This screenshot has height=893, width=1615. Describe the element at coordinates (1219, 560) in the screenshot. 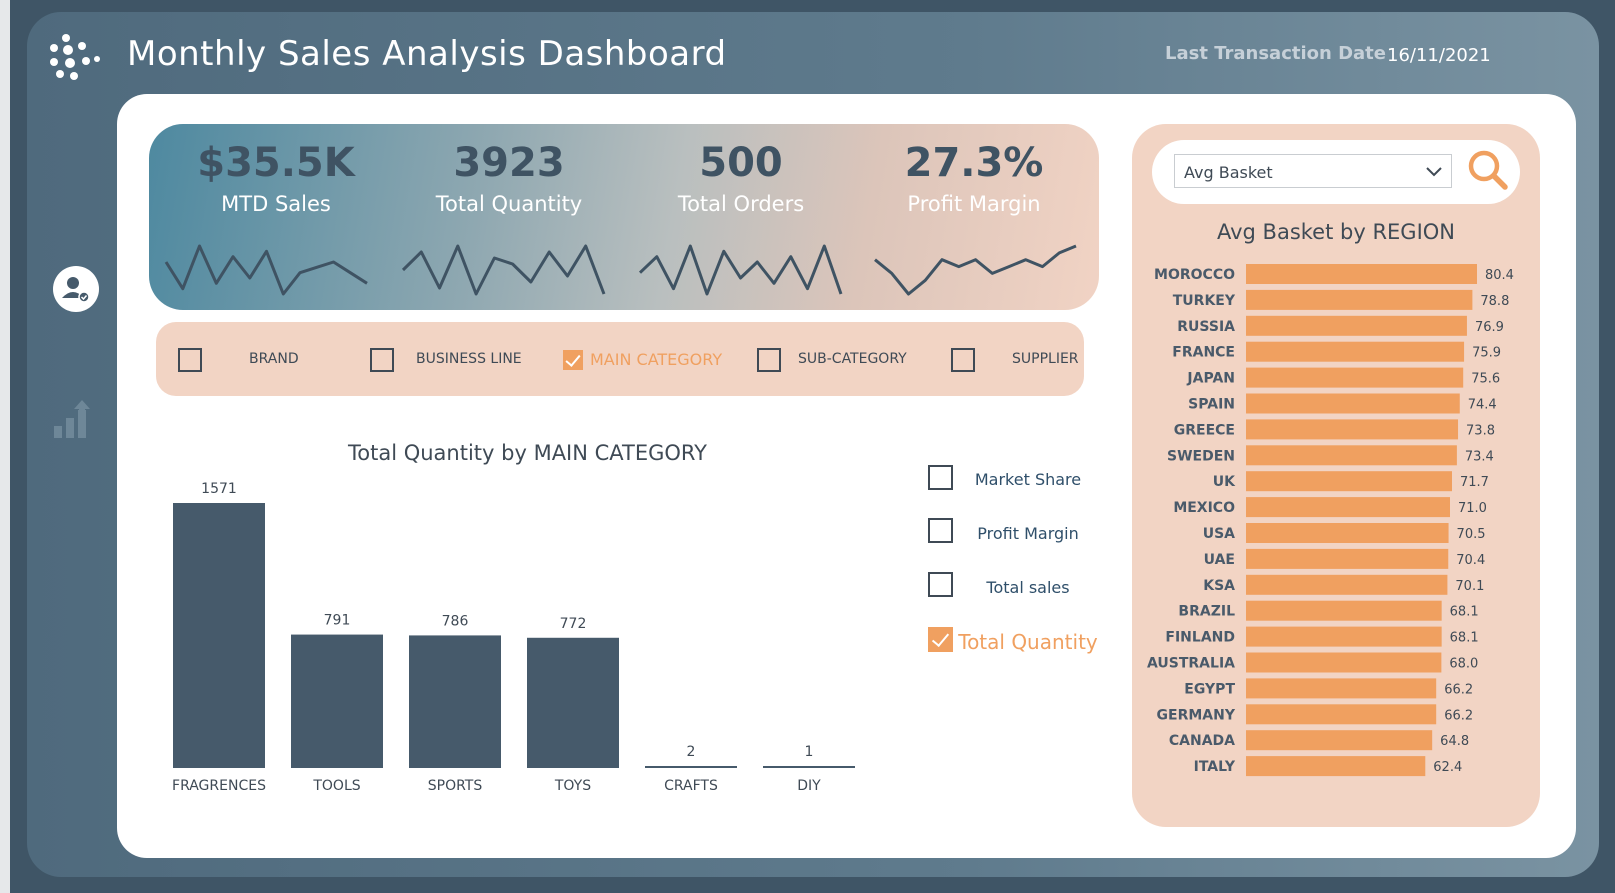

I see `region-label: UAE` at that location.